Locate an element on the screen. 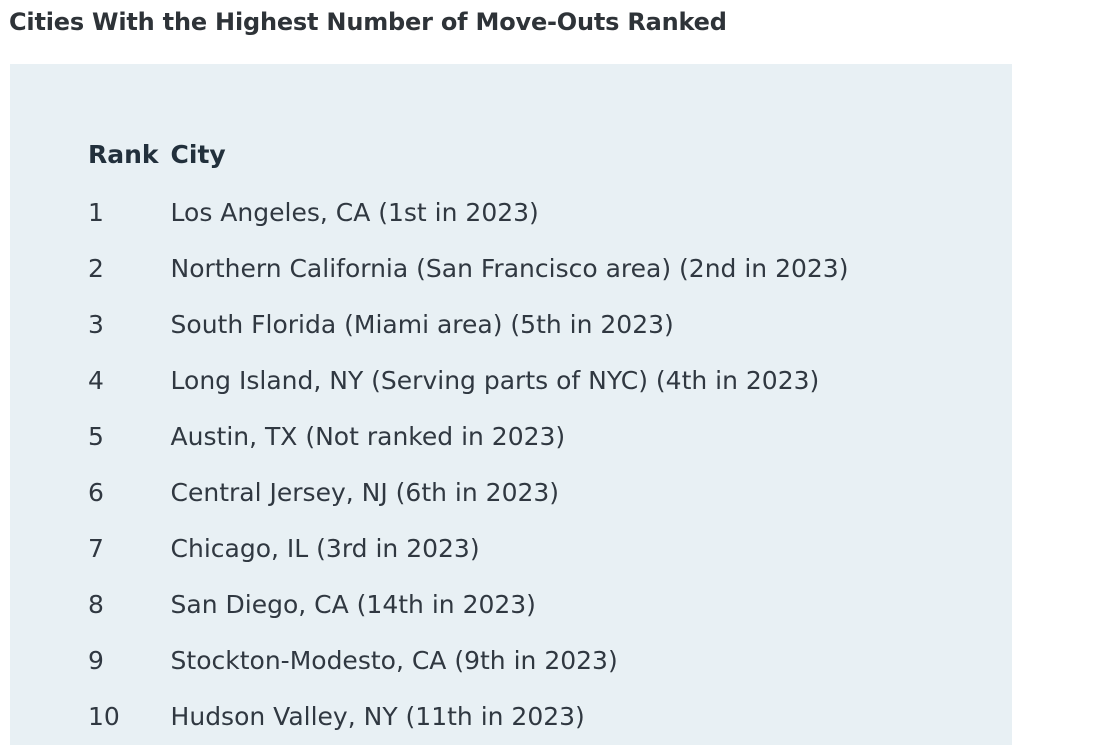  table-row: 5 Austin, TX (Not ranked in 2023) is located at coordinates (468, 436).